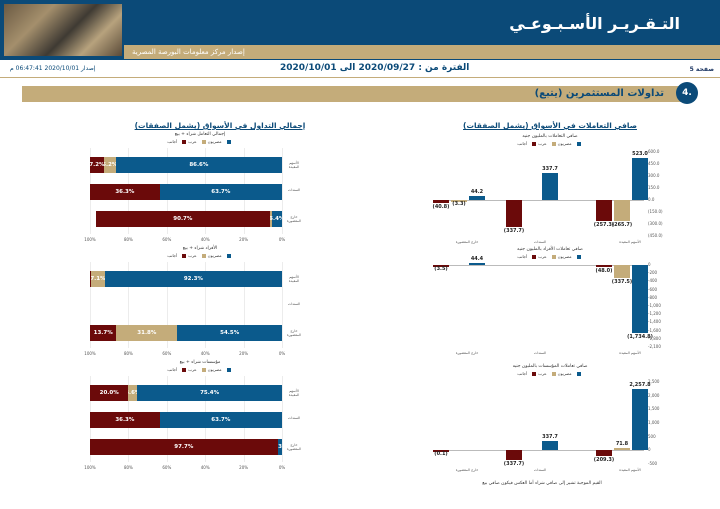 Image resolution: width=720 pixels, height=509 pixels. I want to click on bar-segment-egyptians: 63.7%, so click(220, 192).